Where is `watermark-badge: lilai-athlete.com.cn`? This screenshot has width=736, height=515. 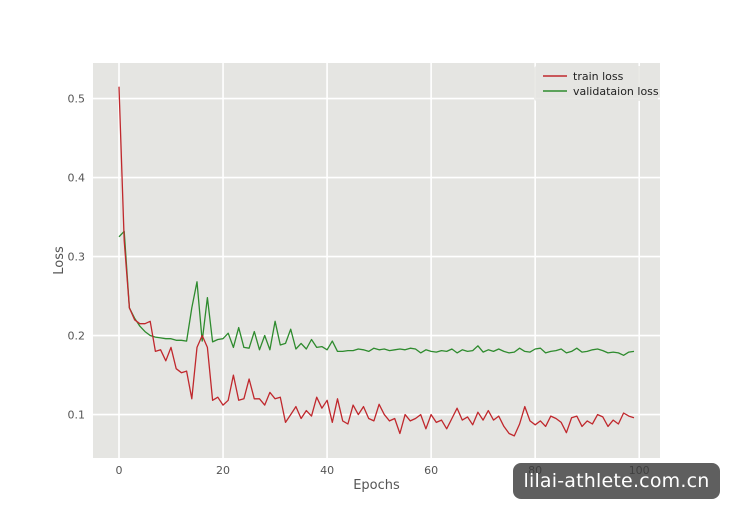
watermark-badge: lilai-athlete.com.cn is located at coordinates (616, 481).